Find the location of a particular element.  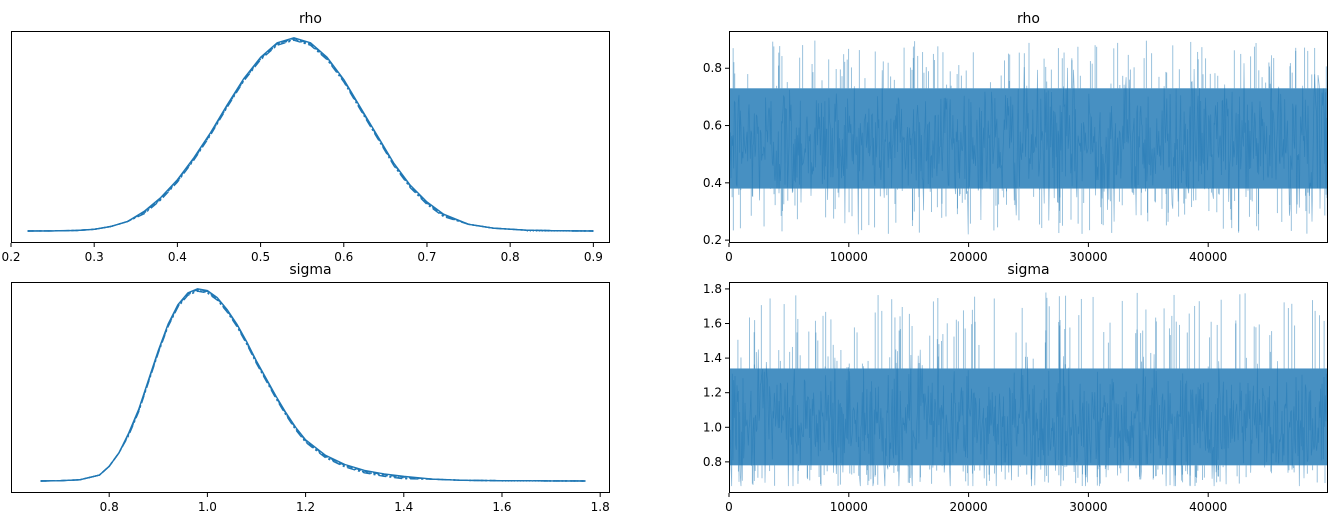

x-tick-label: 1.4 is located at coordinates (403, 507).